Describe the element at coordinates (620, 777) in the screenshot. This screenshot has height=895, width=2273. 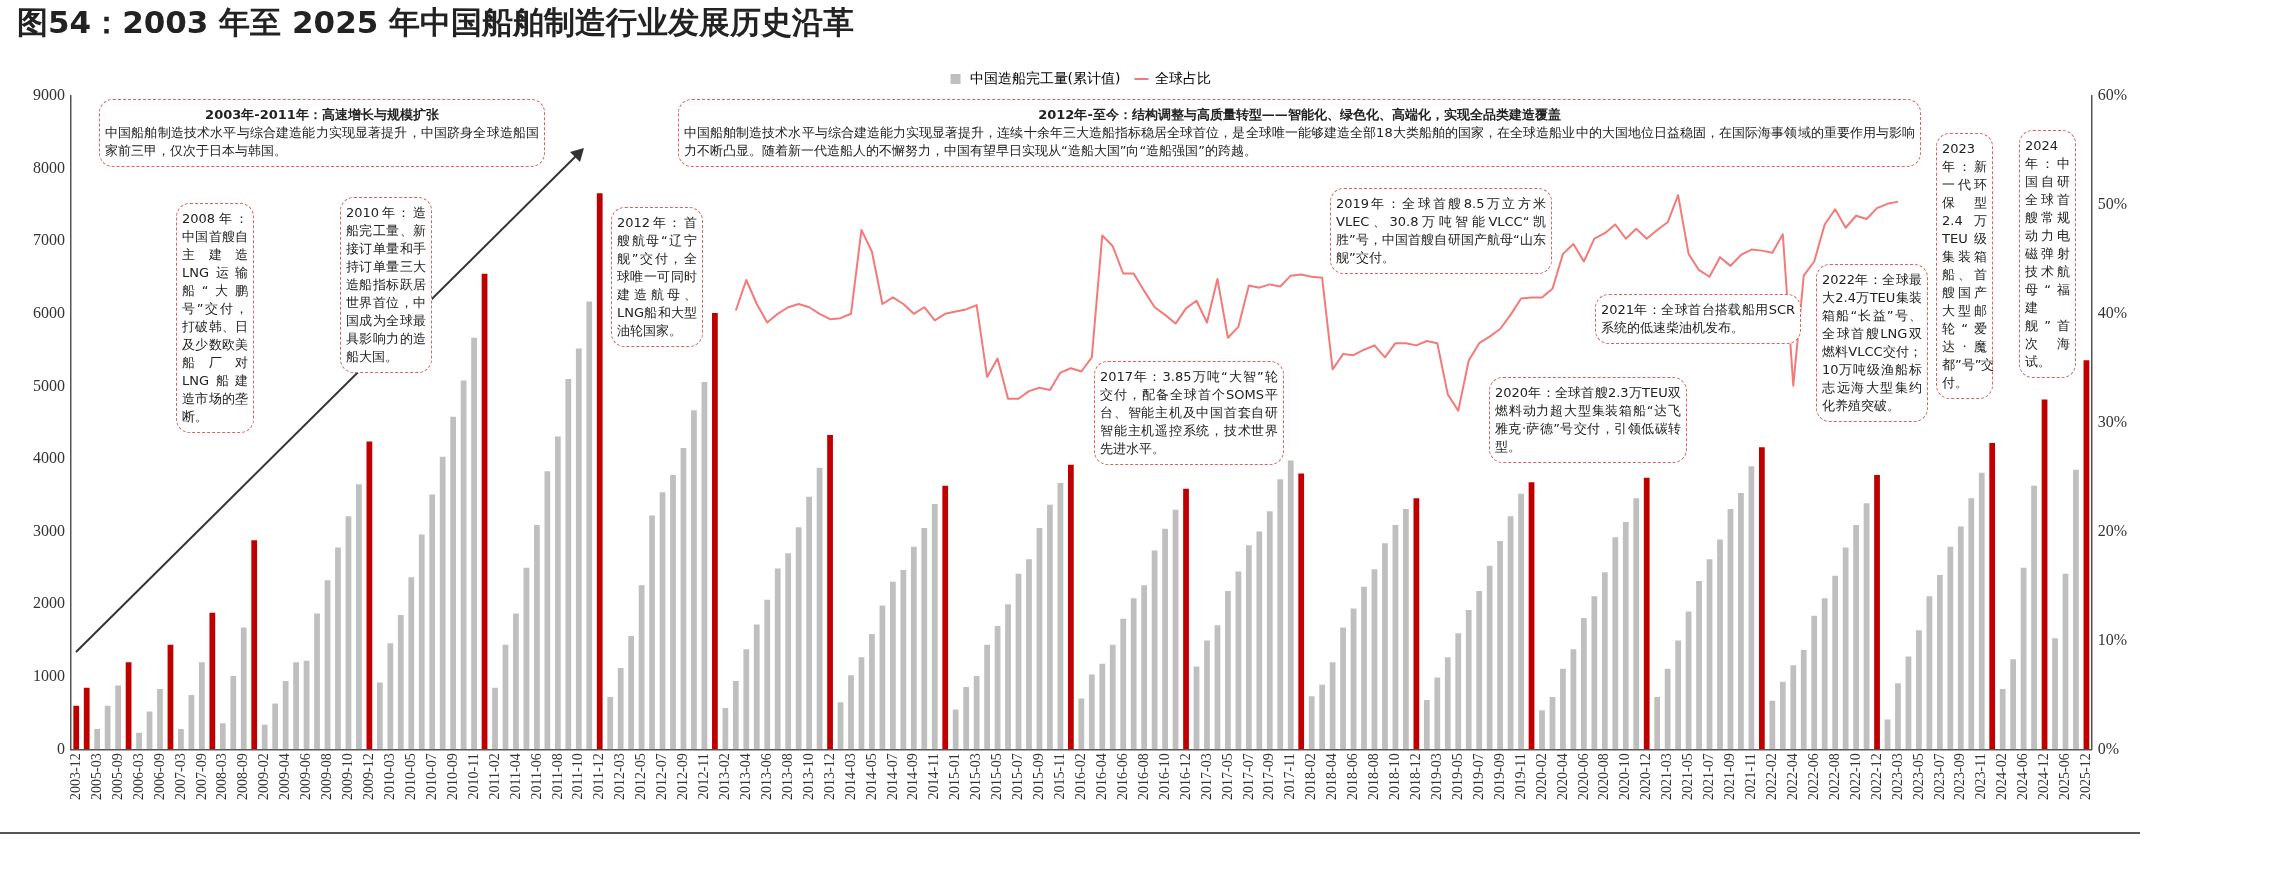
I see `x-tick-label: 2012-03` at that location.